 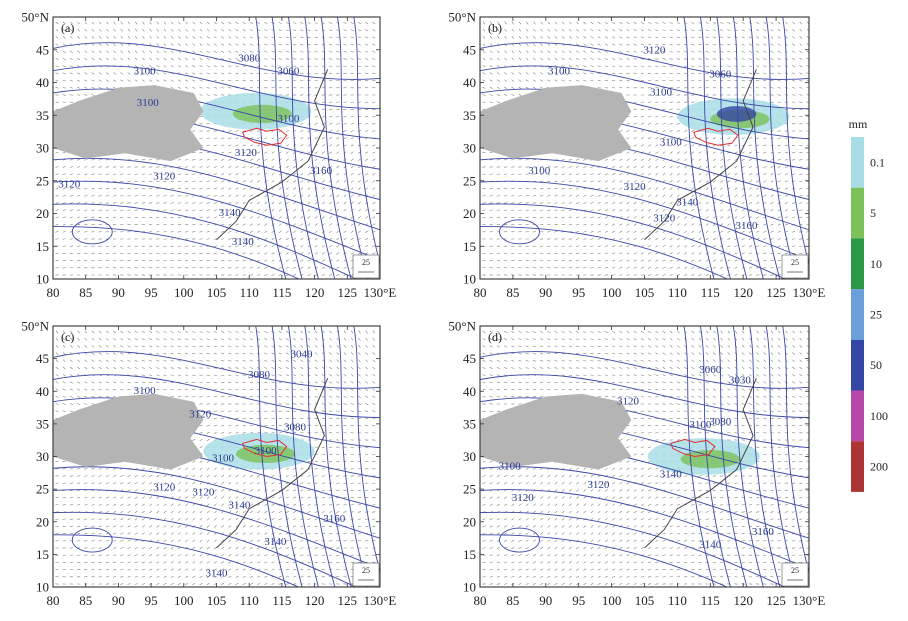 I want to click on x-tick-label: 110, so click(x=677, y=600).